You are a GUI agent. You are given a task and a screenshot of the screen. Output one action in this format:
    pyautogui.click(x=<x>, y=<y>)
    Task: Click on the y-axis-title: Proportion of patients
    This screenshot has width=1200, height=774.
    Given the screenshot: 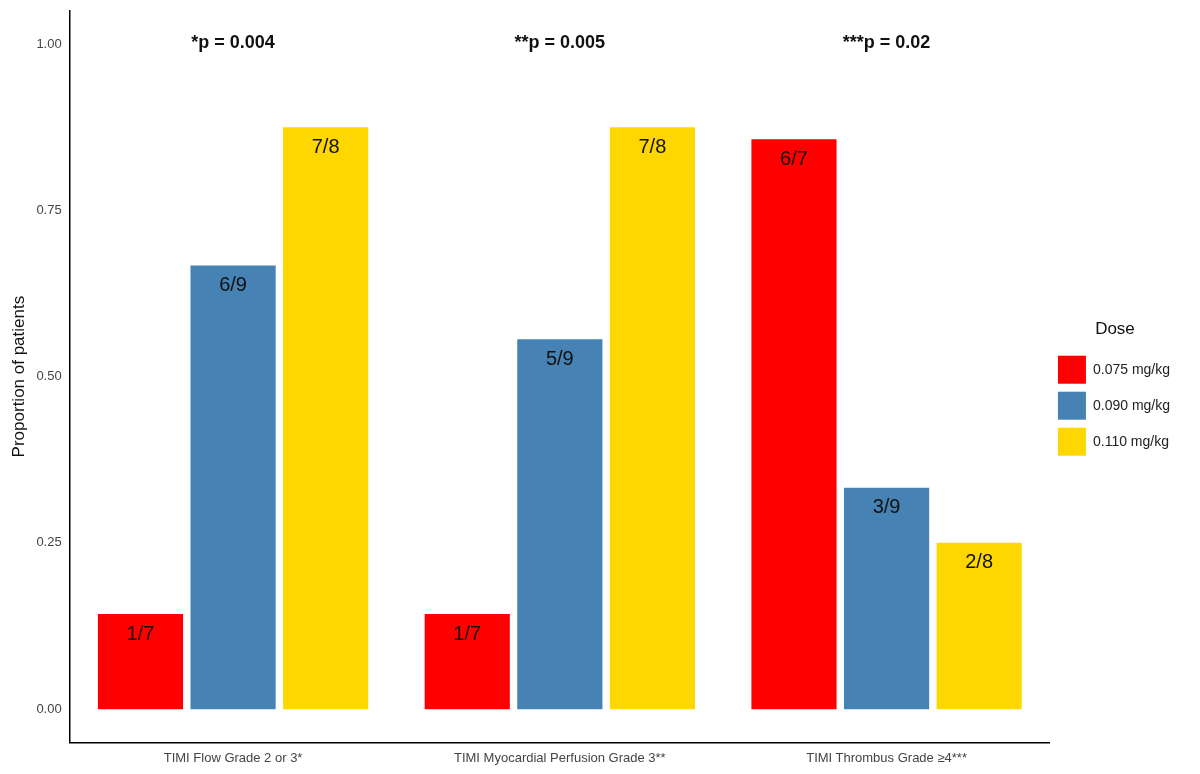 What is the action you would take?
    pyautogui.click(x=18, y=376)
    